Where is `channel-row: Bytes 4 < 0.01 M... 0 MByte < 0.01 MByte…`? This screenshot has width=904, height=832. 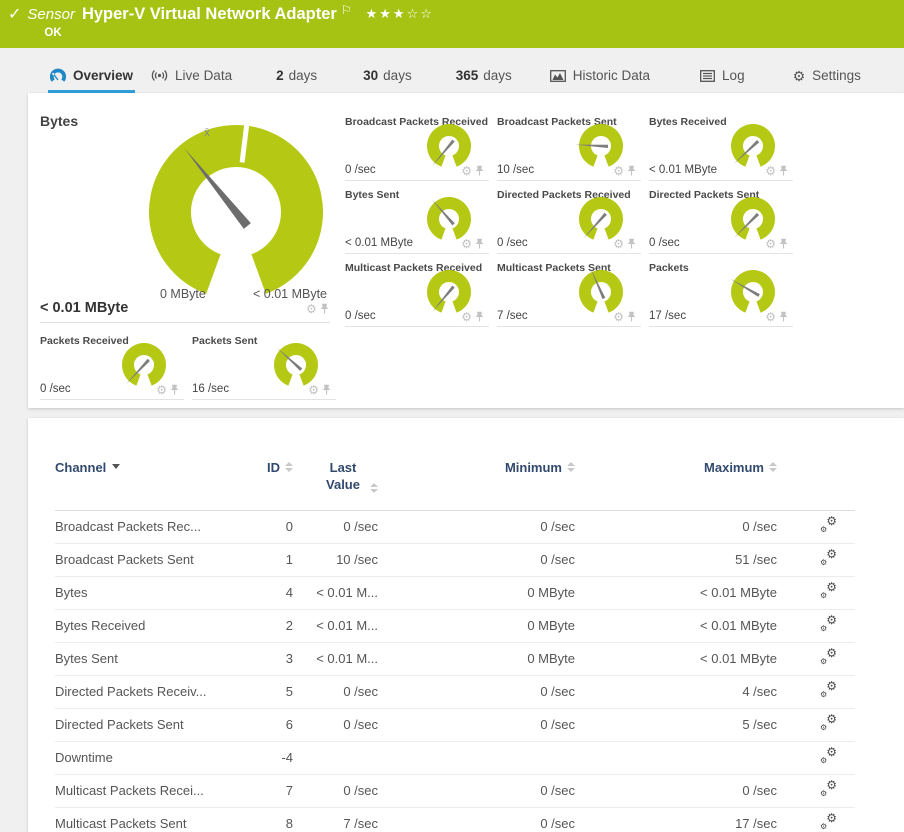
channel-row: Bytes 4 < 0.01 M... 0 MByte < 0.01 MByte… is located at coordinates (455, 593).